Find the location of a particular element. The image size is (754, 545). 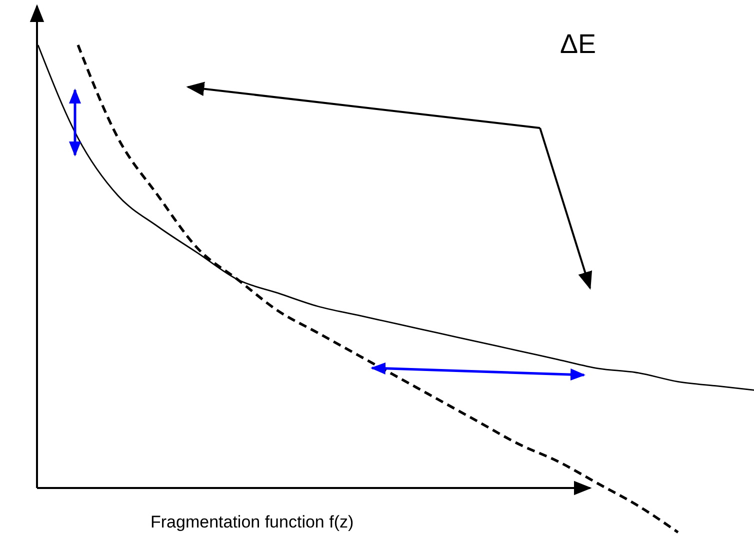

x-axis-title: Fragmentation function f(z) is located at coordinates (252, 522).